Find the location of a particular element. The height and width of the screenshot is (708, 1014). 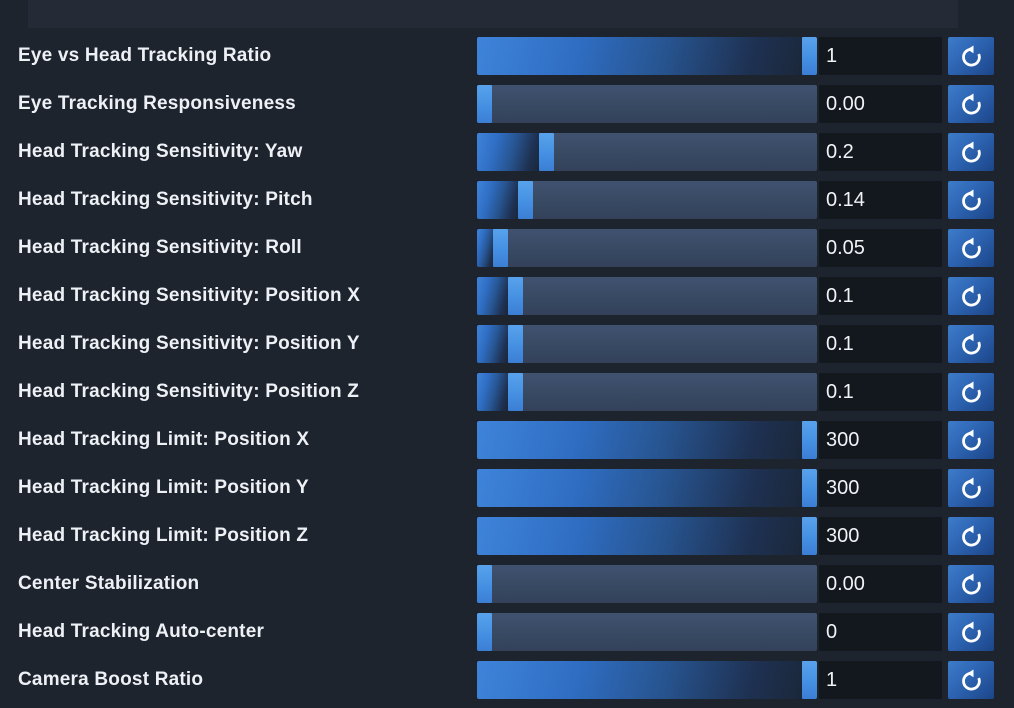

setting-row: Camera Boost Ratio 1 is located at coordinates (507, 680).